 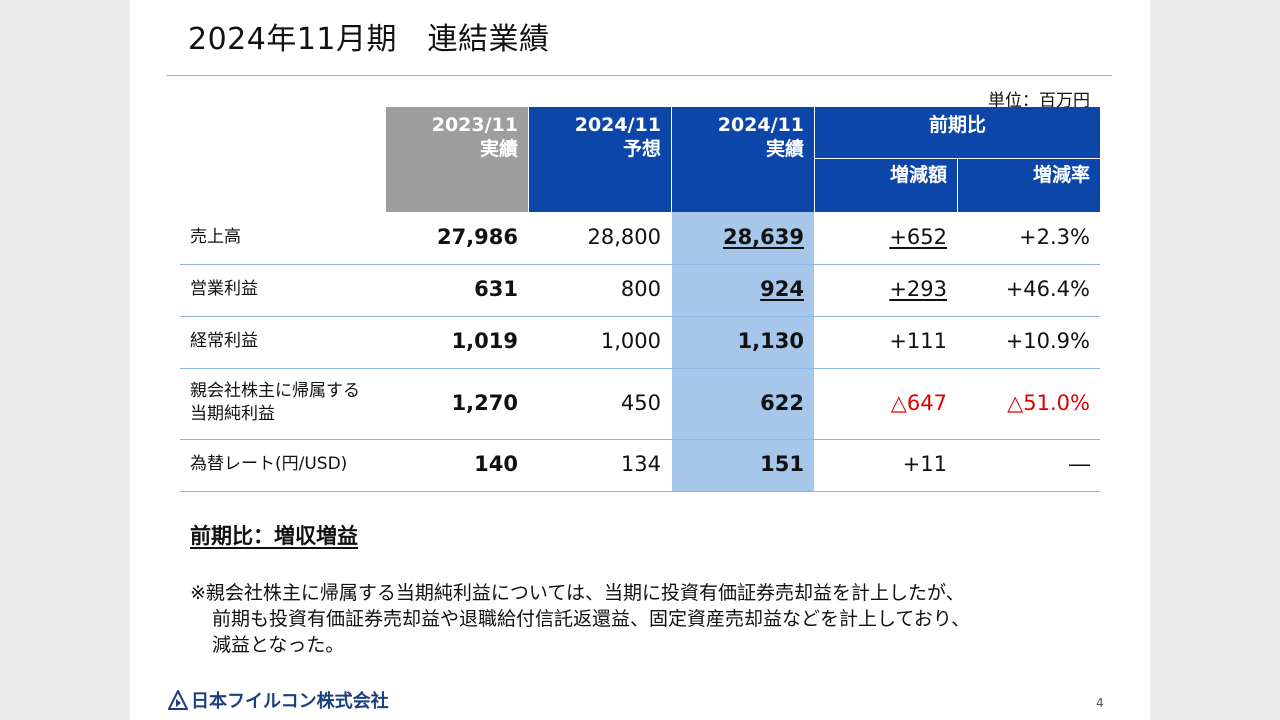 What do you see at coordinates (1100, 703) in the screenshot?
I see `page-number: 4` at bounding box center [1100, 703].